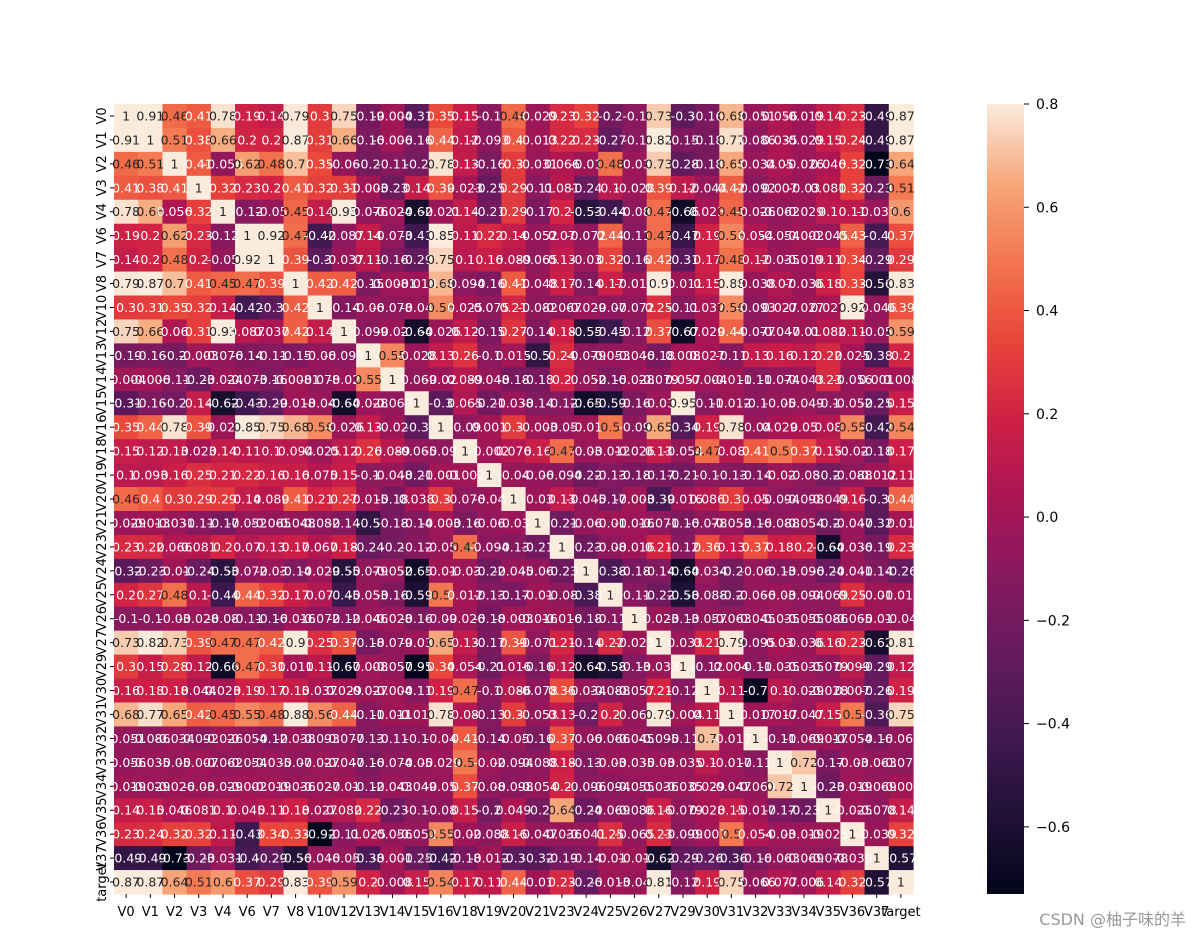 Image resolution: width=1202 pixels, height=938 pixels. I want to click on cell-annotation: -0.024, so click(223, 379).